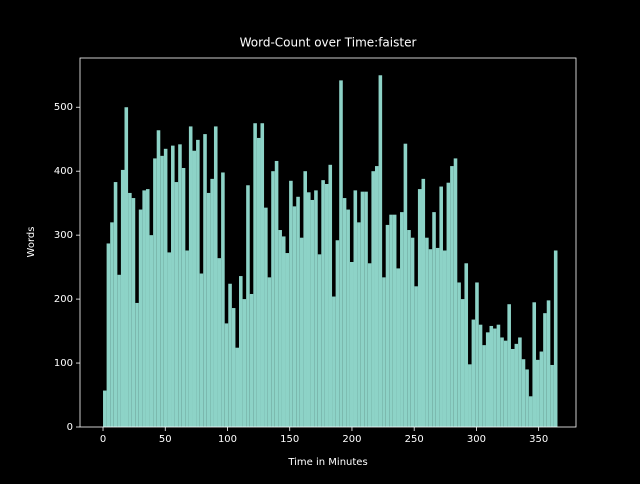  I want to click on y-tick-label: 500, so click(63, 107).